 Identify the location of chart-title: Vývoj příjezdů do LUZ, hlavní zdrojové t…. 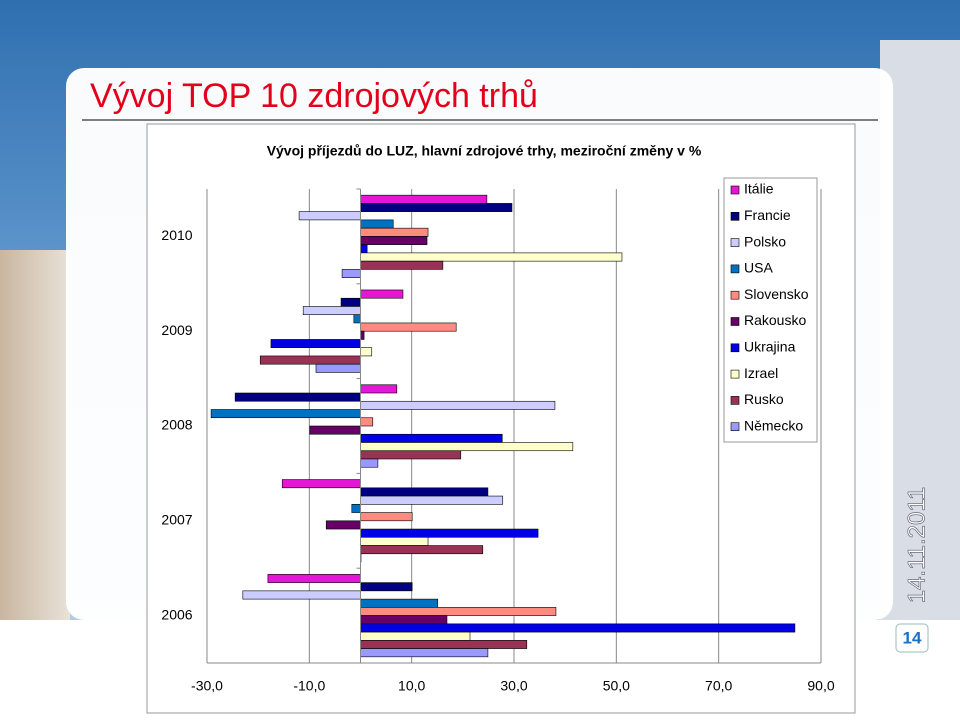
(484, 151).